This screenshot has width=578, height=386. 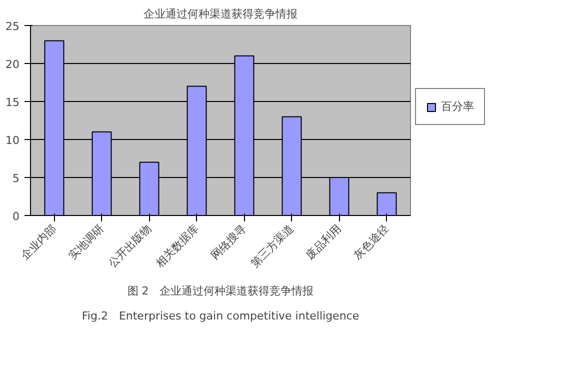 What do you see at coordinates (130, 246) in the screenshot?
I see `x-tick-label: 公开出版物` at bounding box center [130, 246].